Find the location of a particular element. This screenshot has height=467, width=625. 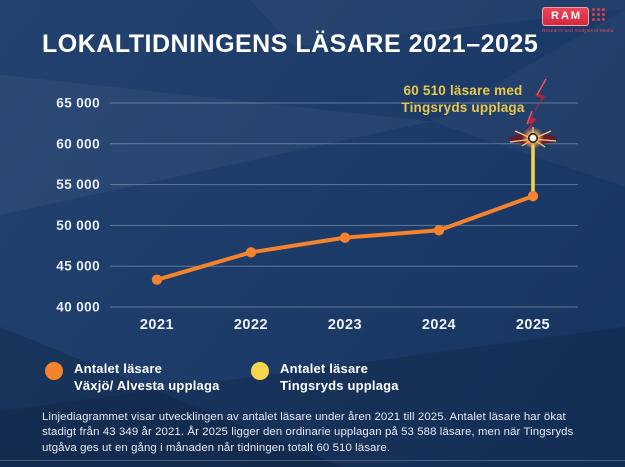

legend-label-line2: Växjö/ Alvesta upplaga is located at coordinates (147, 385).